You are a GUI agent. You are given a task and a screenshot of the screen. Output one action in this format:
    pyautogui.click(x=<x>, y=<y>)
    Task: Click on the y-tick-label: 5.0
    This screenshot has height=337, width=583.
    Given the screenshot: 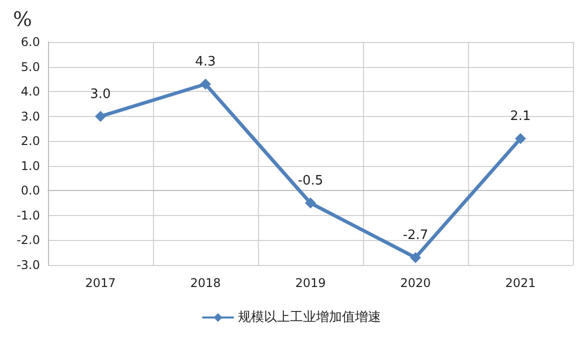 What is the action you would take?
    pyautogui.click(x=30, y=67)
    